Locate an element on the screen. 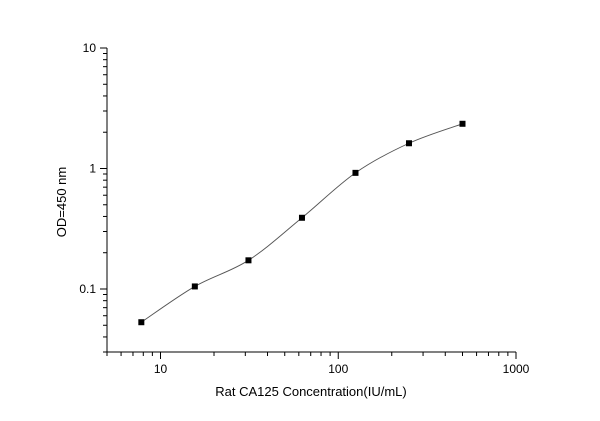  x-tick-label: 10 is located at coordinates (161, 369).